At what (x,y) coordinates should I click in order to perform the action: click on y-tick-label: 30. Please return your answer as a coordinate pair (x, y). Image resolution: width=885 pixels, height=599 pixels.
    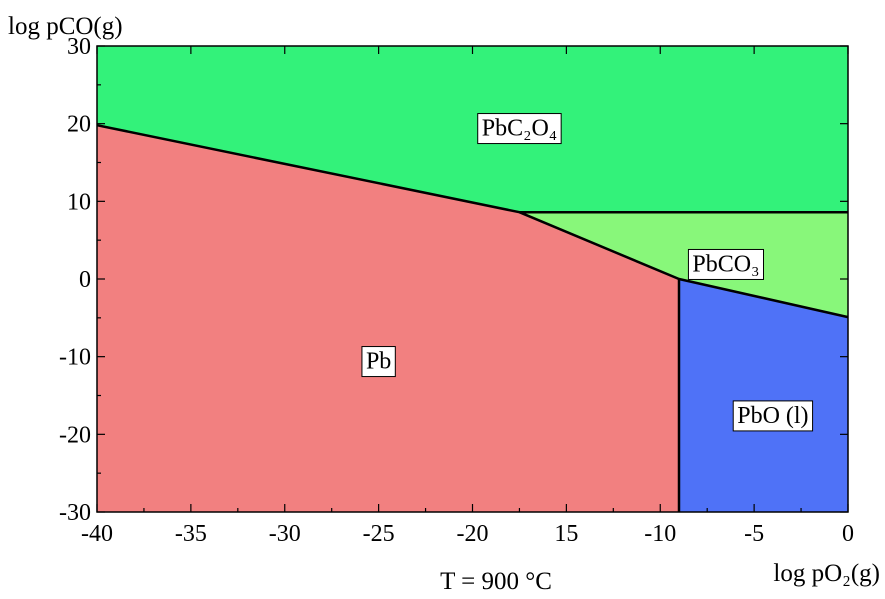
    Looking at the image, I should click on (79, 47).